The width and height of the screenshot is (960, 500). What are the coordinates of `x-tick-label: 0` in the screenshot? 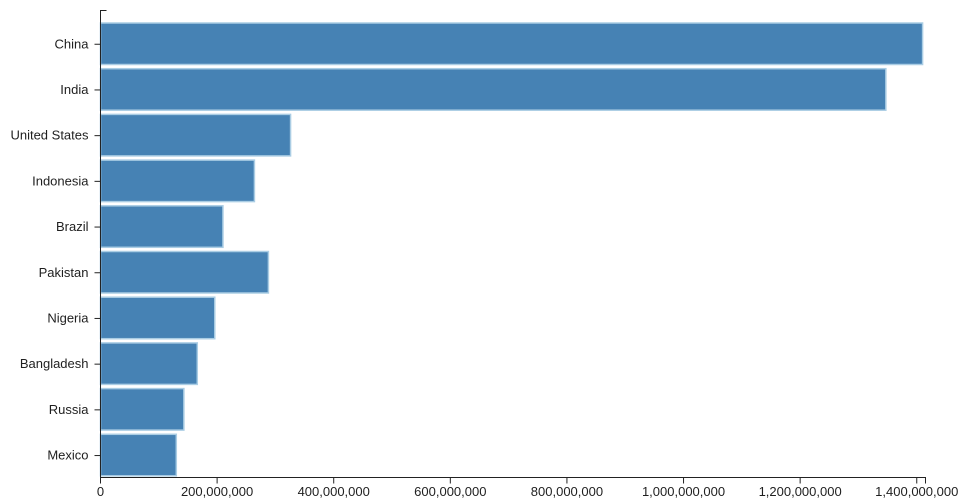 It's located at (100, 491).